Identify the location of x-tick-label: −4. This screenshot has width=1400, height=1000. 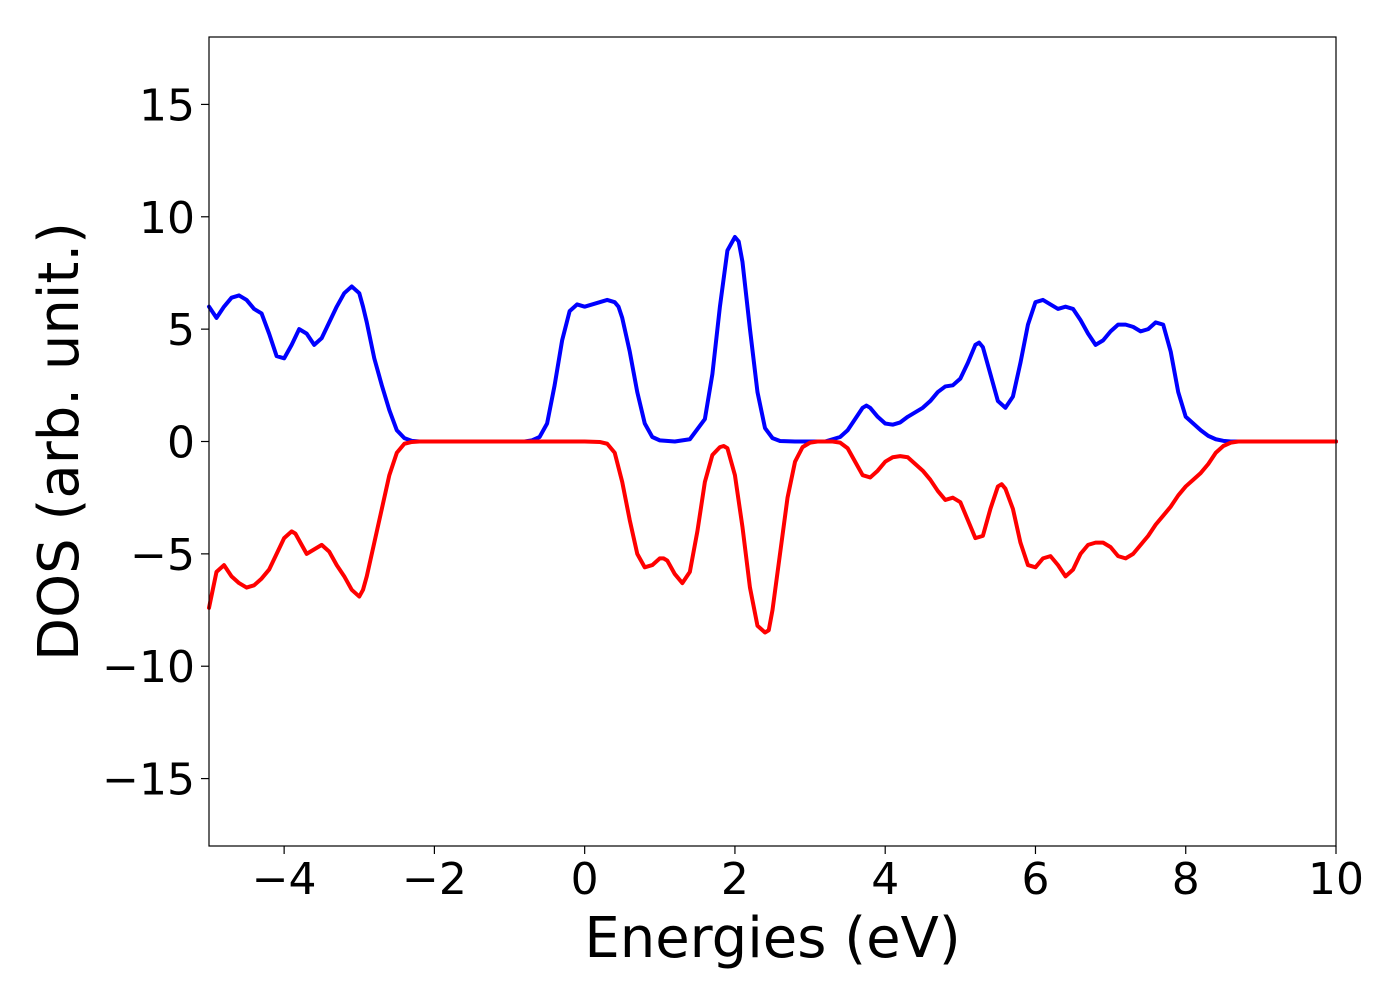
(284, 879).